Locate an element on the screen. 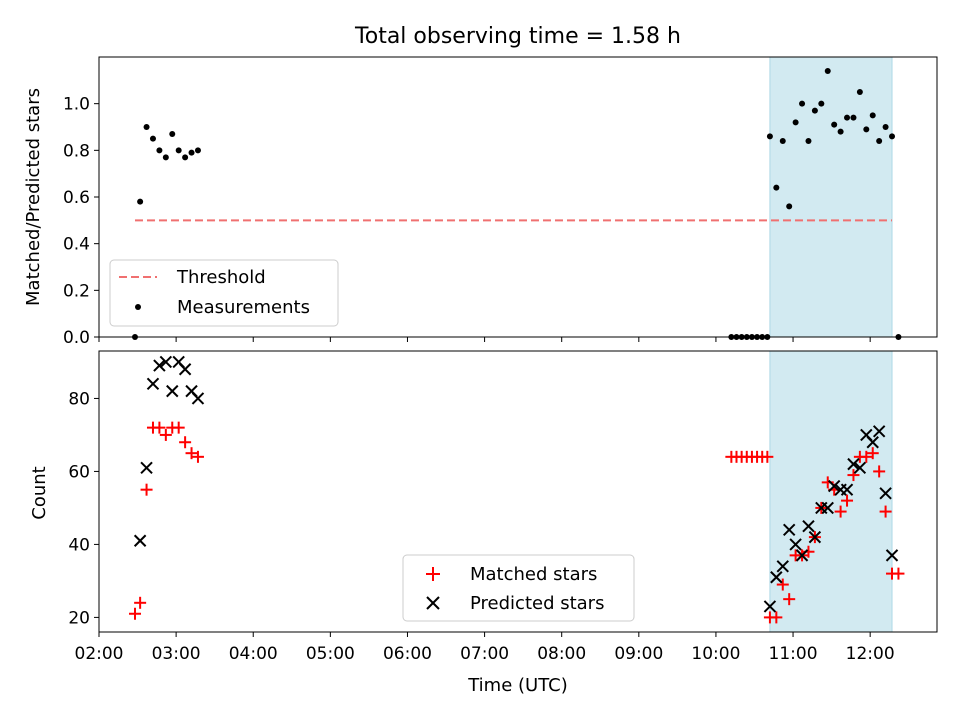 Image resolution: width=960 pixels, height=720 pixels. top-panel-legend: Threshold Measurements is located at coordinates (224, 293).